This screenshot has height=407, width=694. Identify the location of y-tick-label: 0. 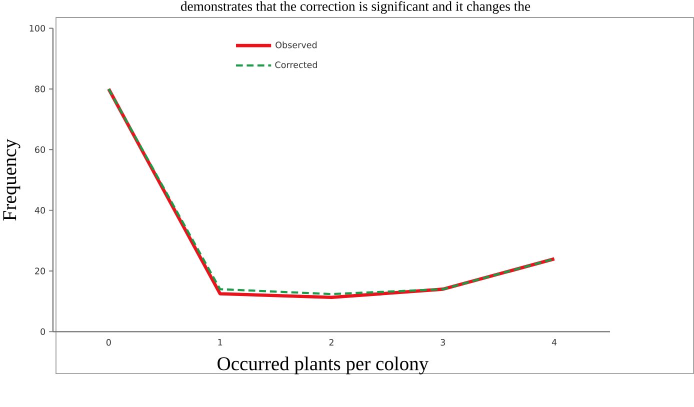
(43, 332).